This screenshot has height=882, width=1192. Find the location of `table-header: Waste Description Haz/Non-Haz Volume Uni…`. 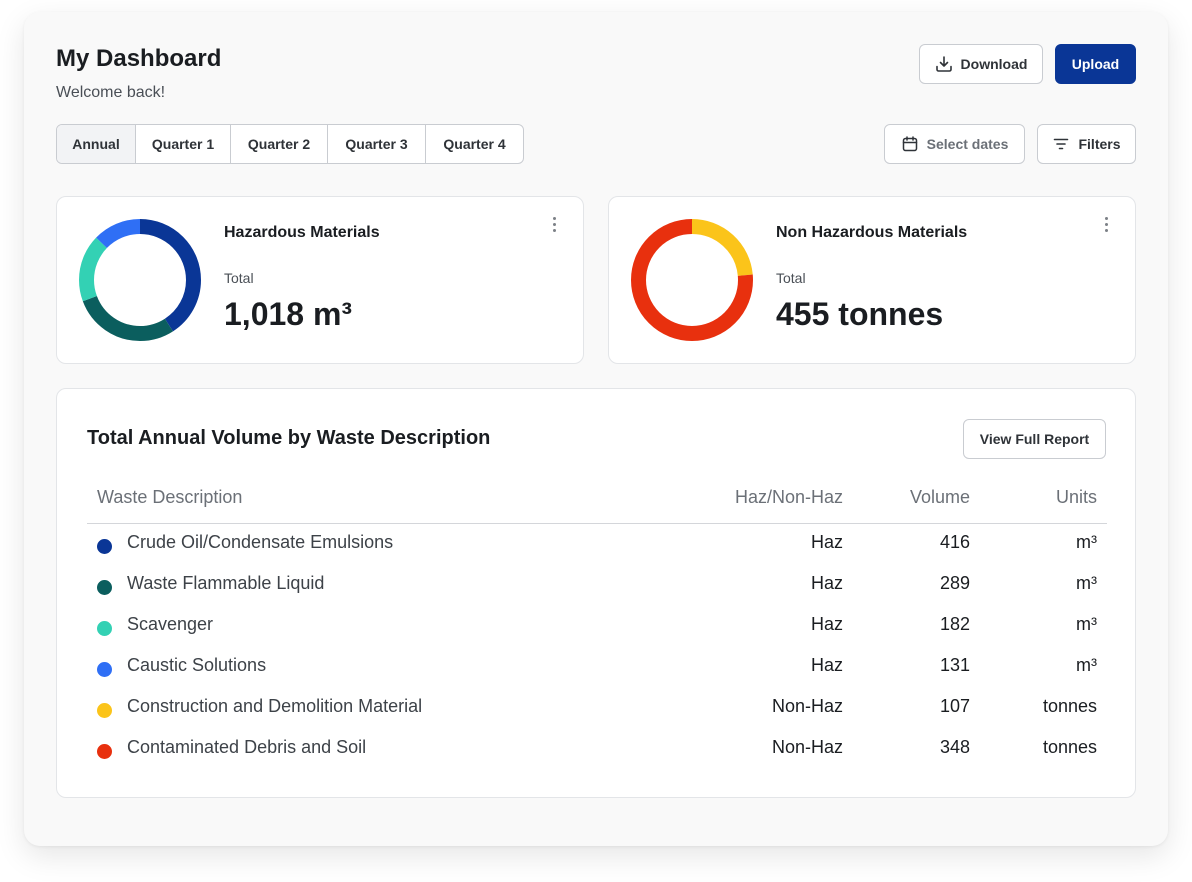

table-header: Waste Description Haz/Non-Haz Volume Uni… is located at coordinates (597, 505).